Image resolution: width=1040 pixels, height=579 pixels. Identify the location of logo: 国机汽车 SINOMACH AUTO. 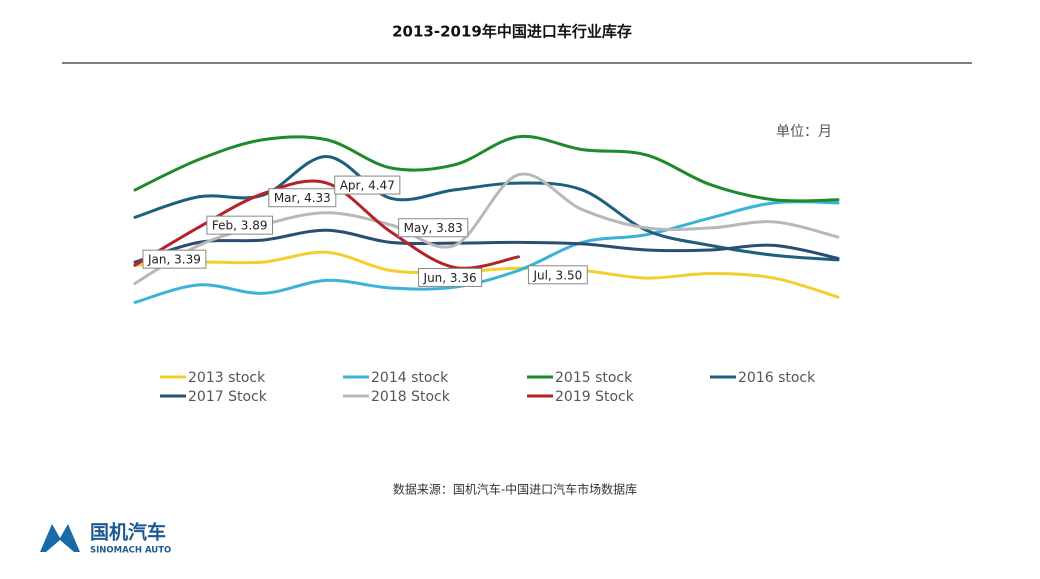
(105, 538).